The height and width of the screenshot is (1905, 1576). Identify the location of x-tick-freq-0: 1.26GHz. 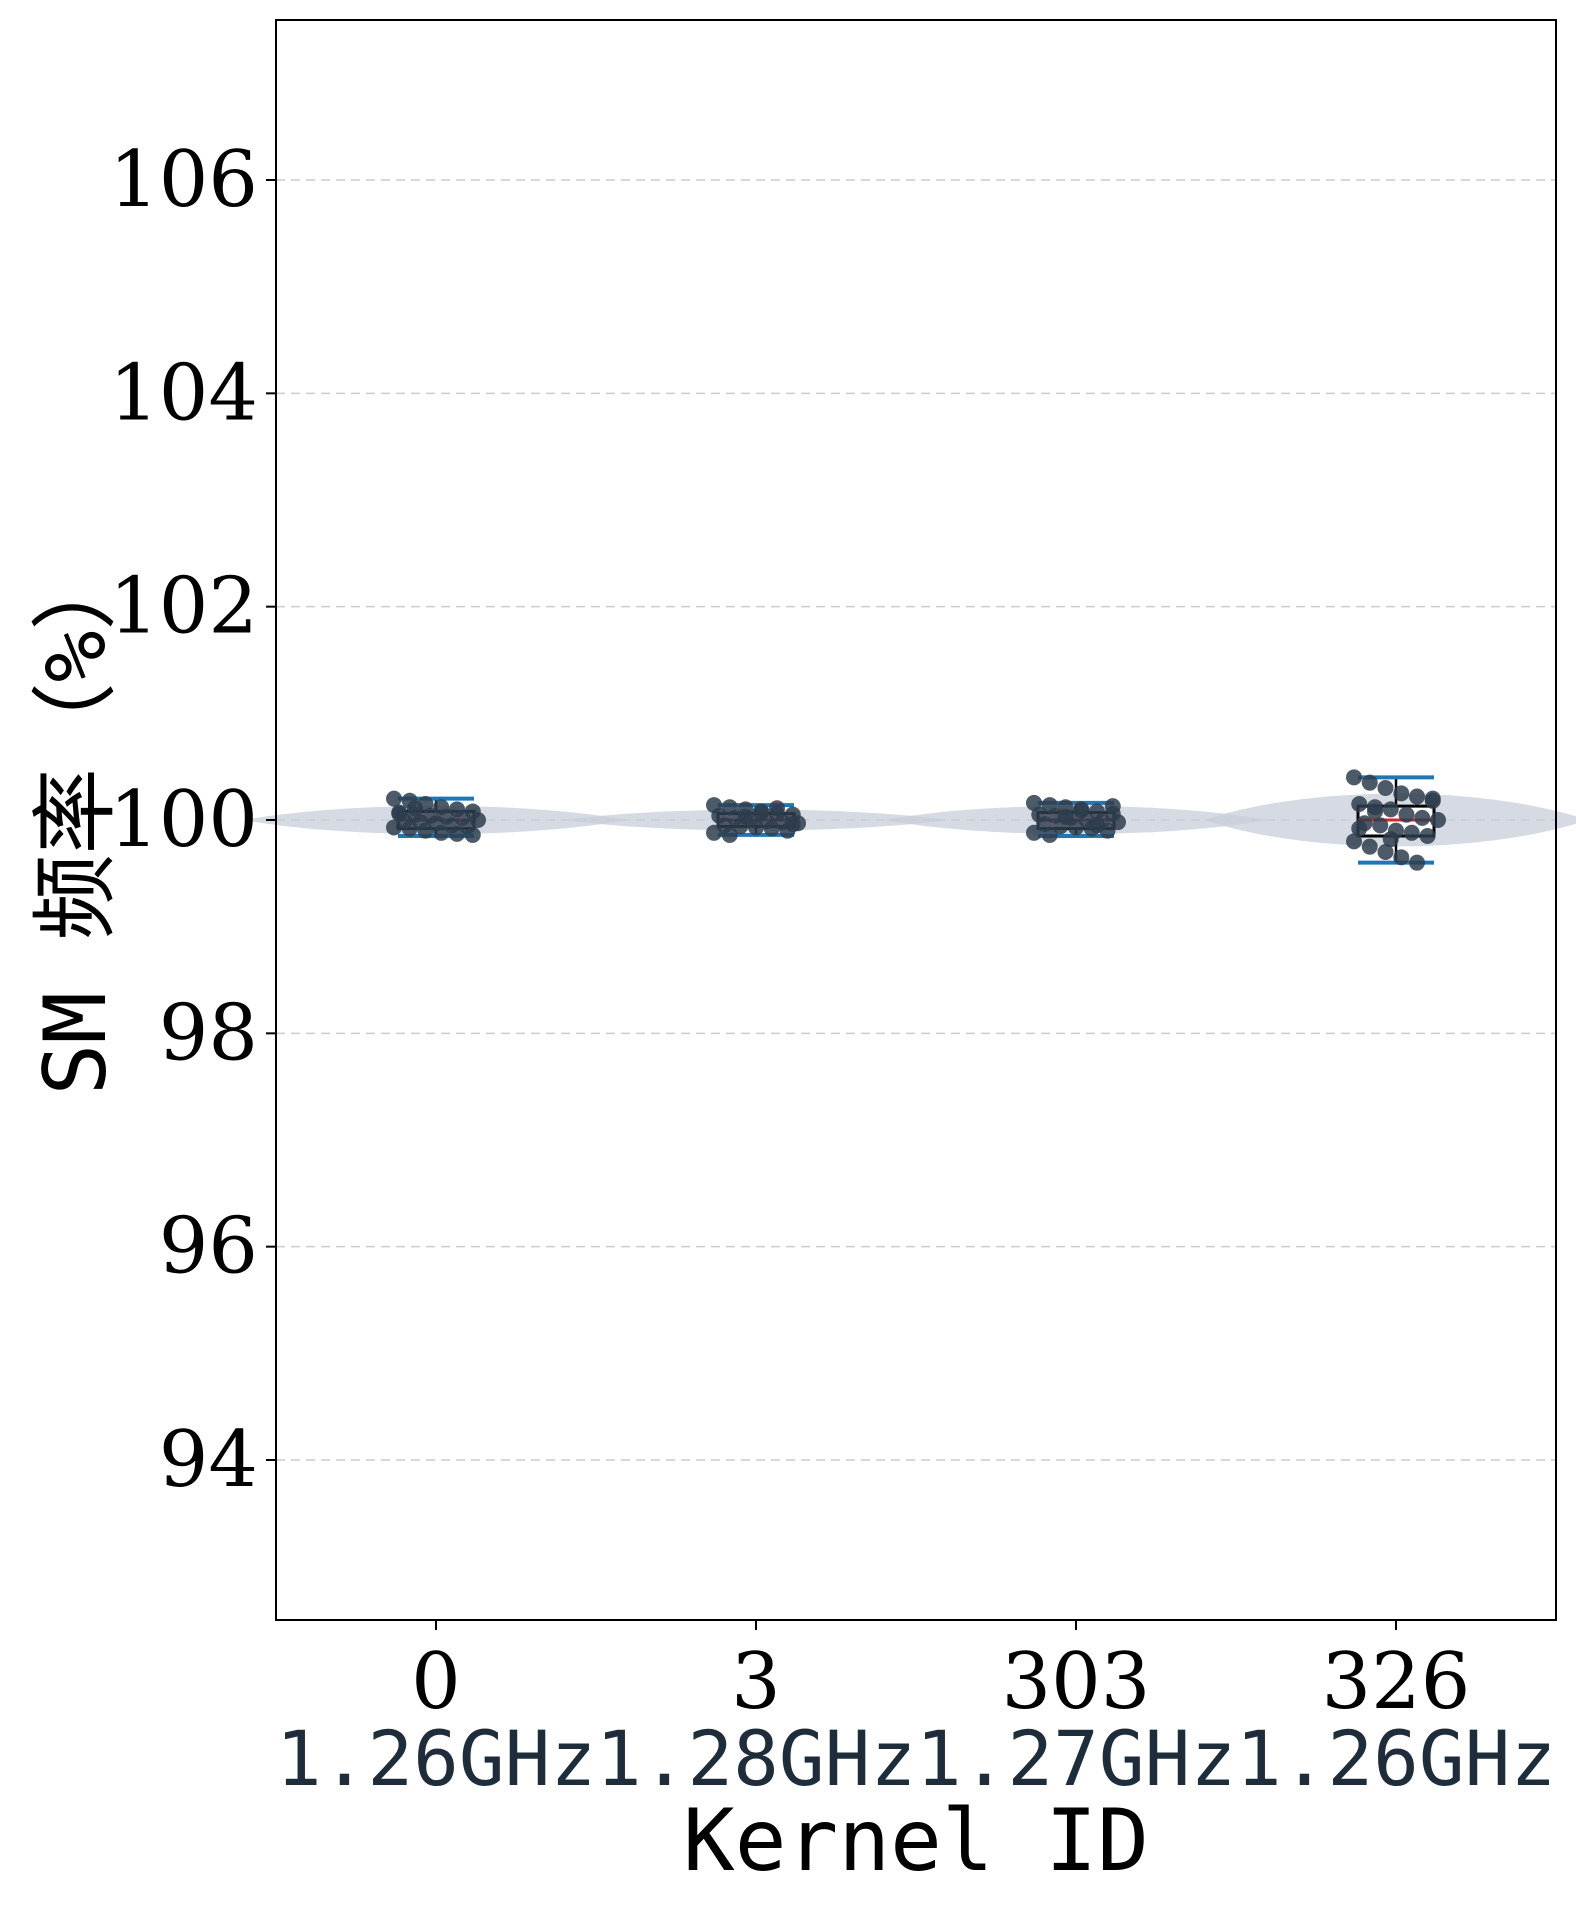
(436, 1758).